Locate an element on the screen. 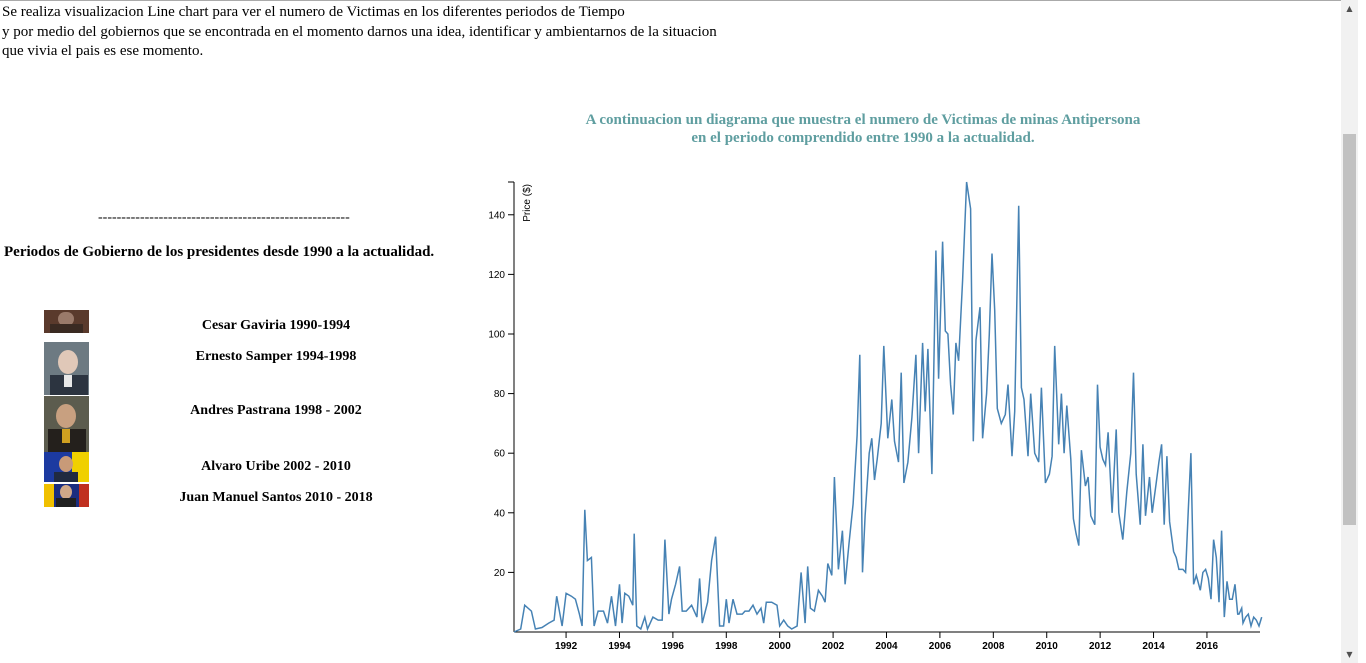 This screenshot has height=663, width=1366. top-border is located at coordinates (670, 0).